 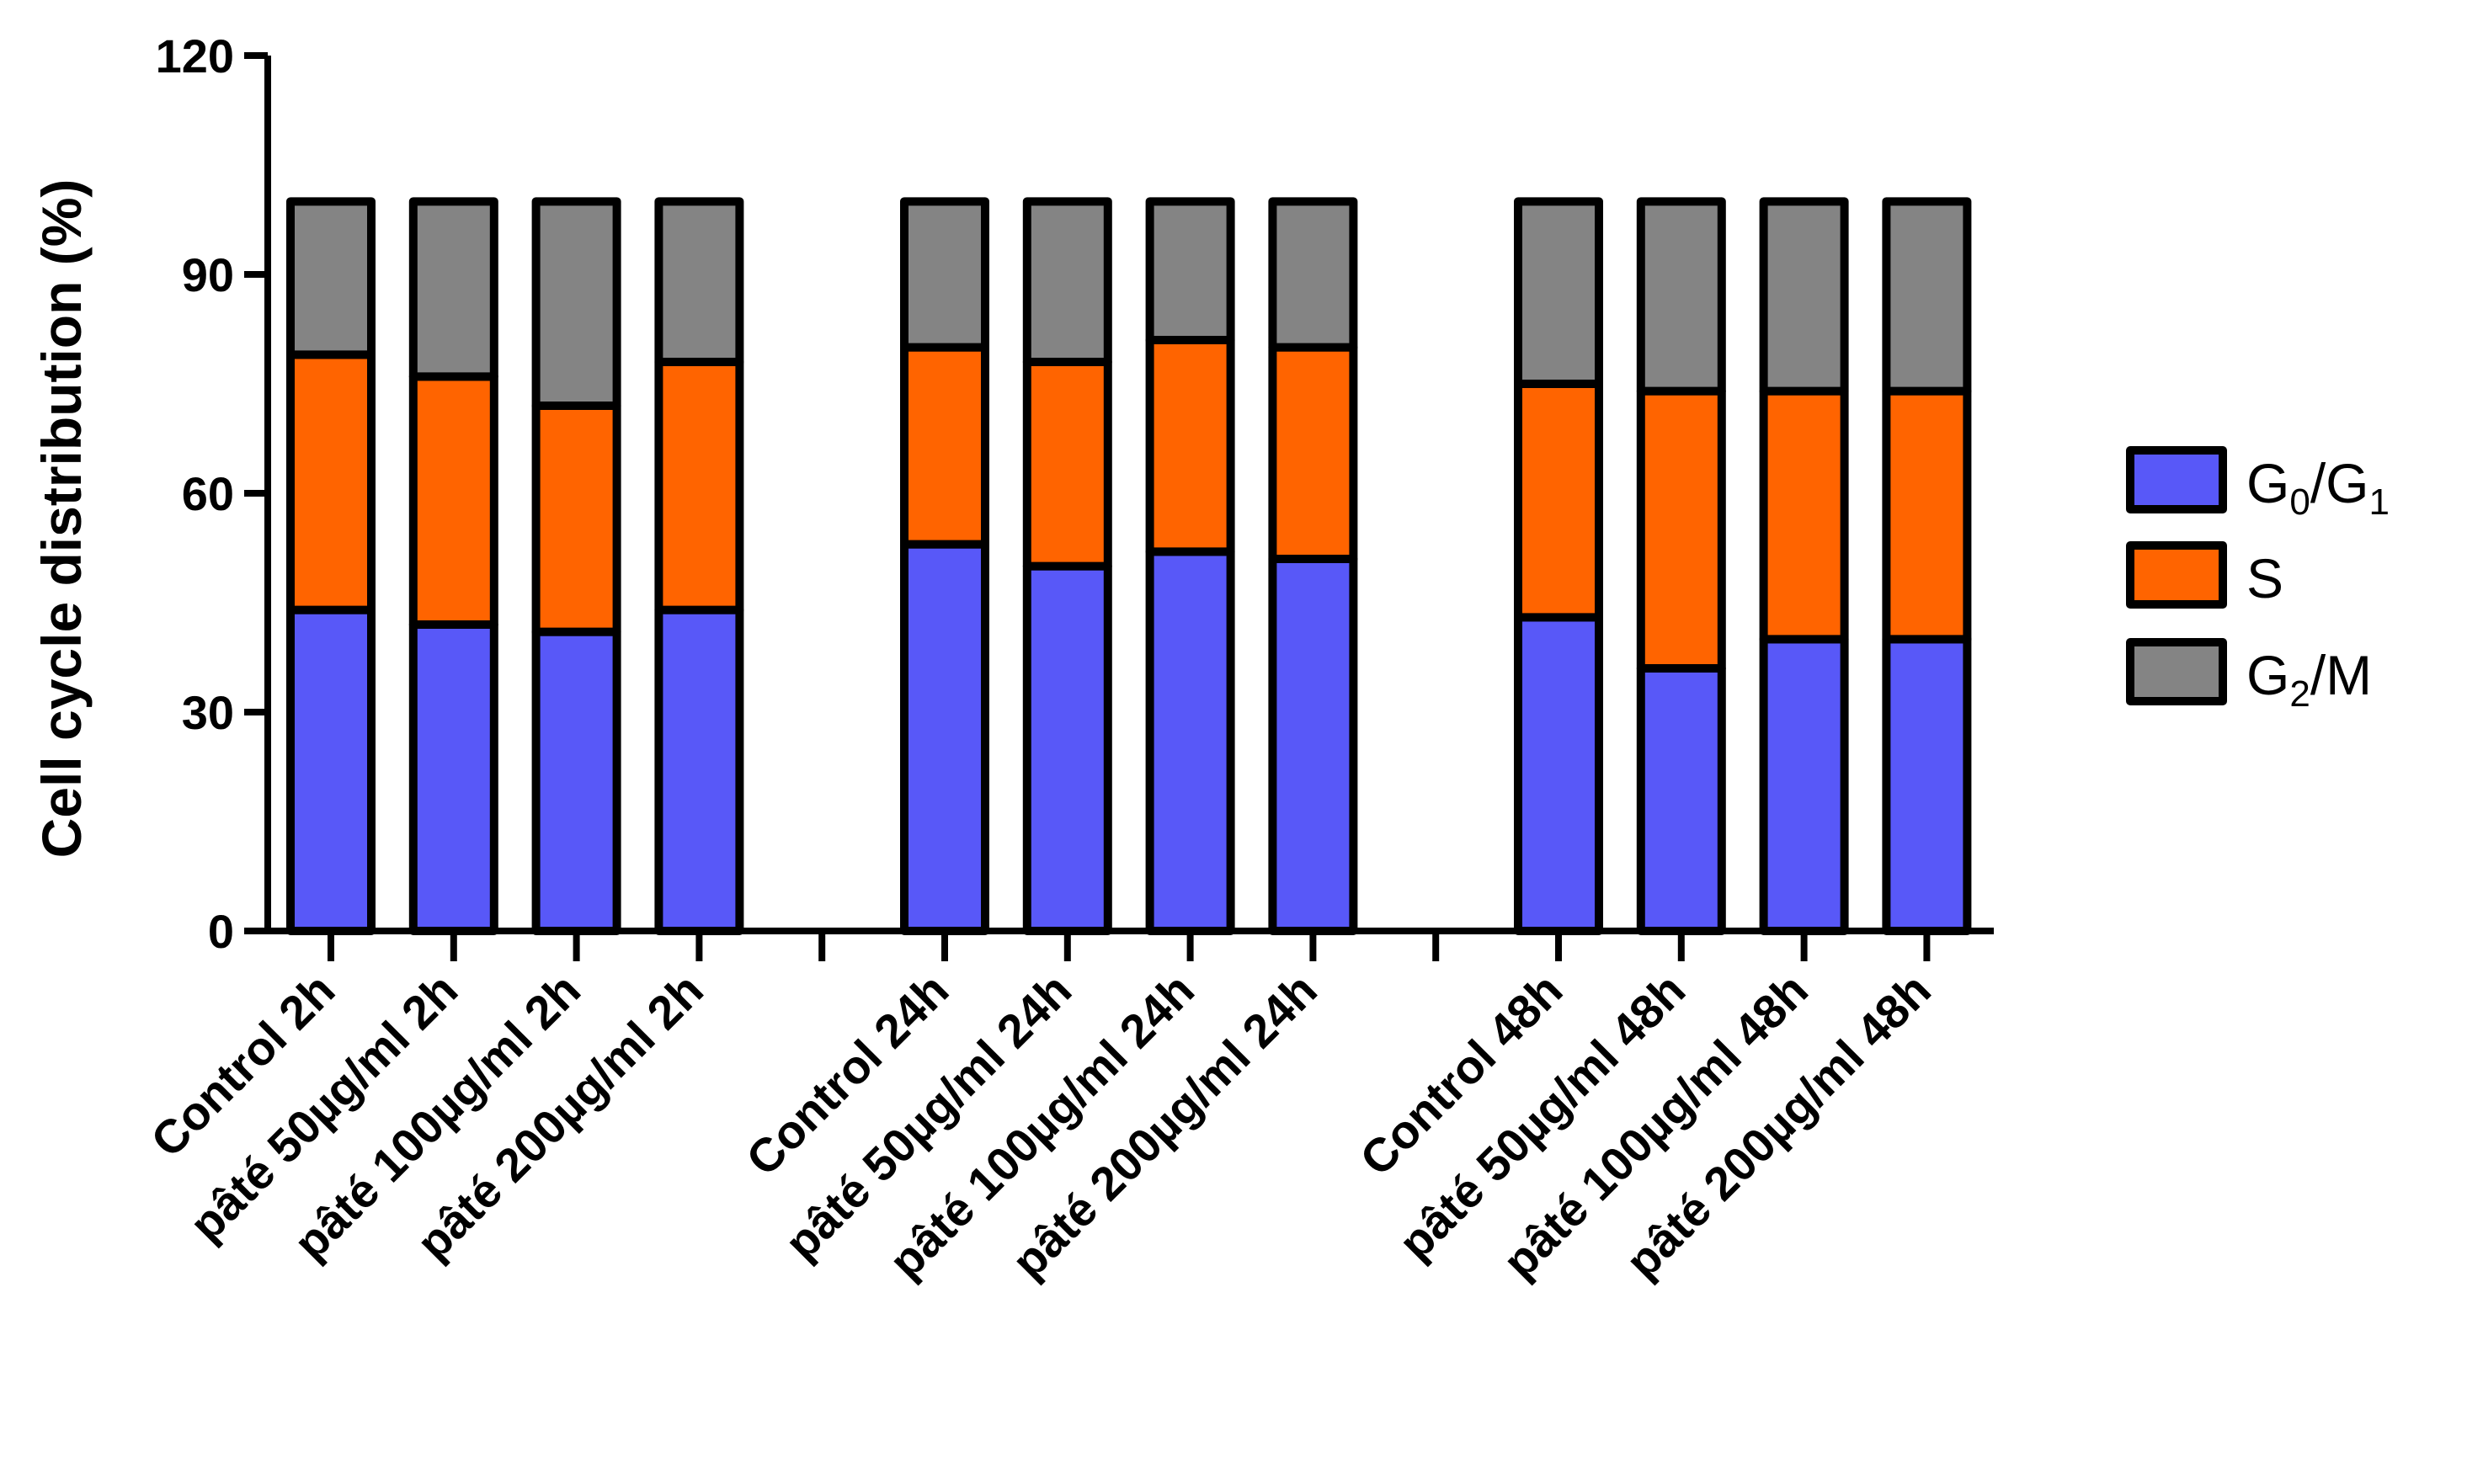 What do you see at coordinates (208, 274) in the screenshot?
I see `y-tick-label: 90` at bounding box center [208, 274].